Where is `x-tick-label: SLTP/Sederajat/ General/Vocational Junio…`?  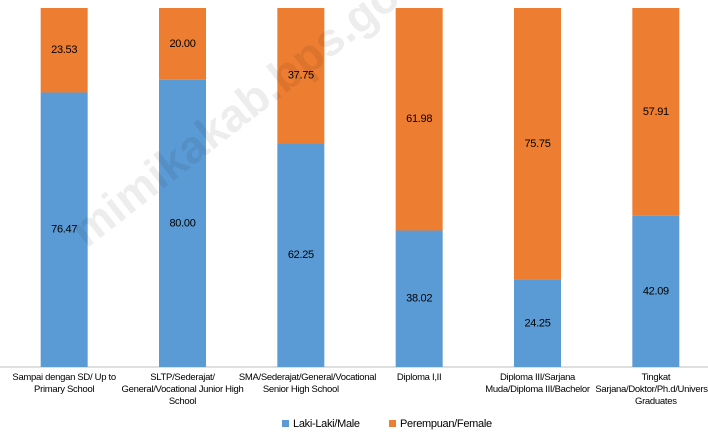
x-tick-label: SLTP/Sederajat/ General/Vocational Junio… is located at coordinates (182, 389).